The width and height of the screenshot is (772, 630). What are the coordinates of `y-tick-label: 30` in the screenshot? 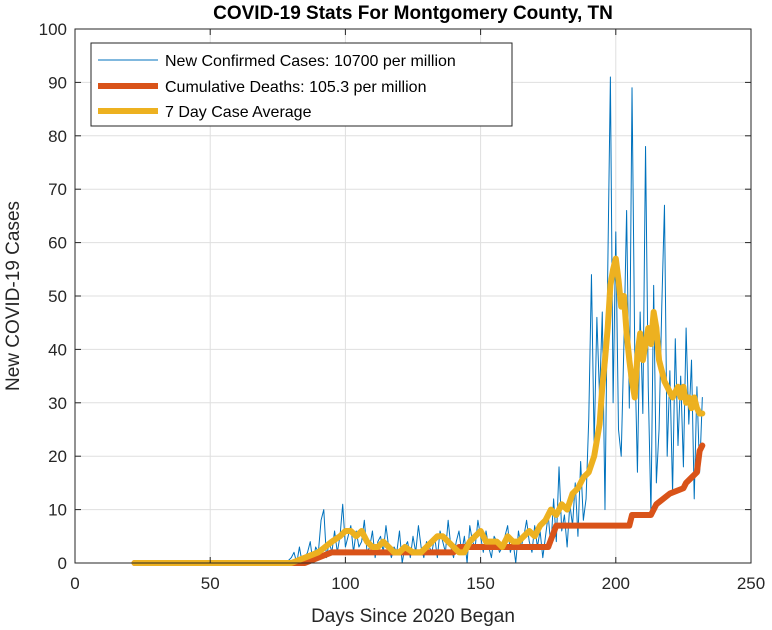 It's located at (57, 403).